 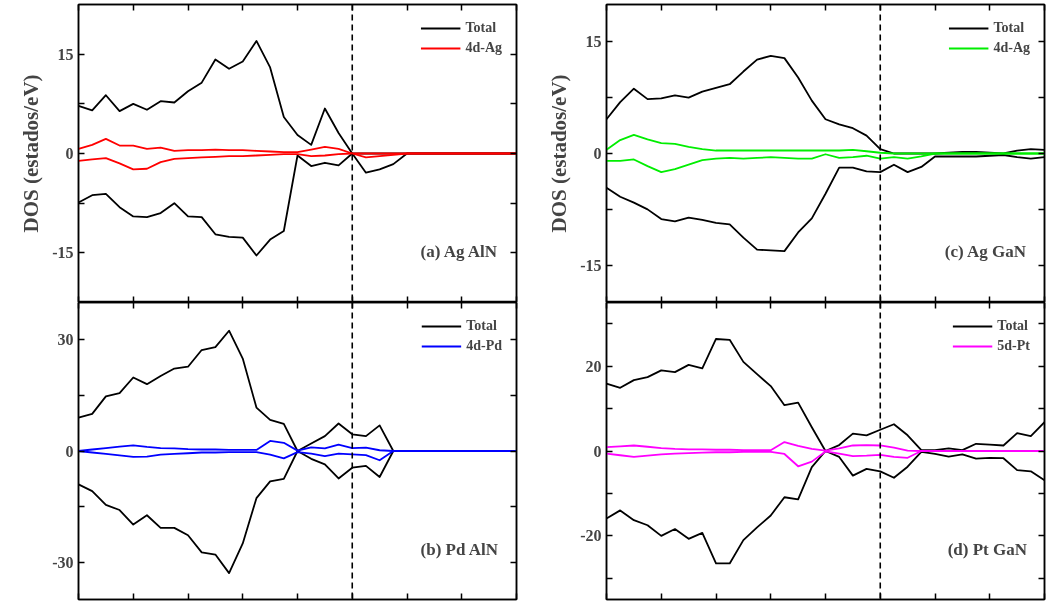 I want to click on y-tick-label: 30, so click(x=65, y=340).